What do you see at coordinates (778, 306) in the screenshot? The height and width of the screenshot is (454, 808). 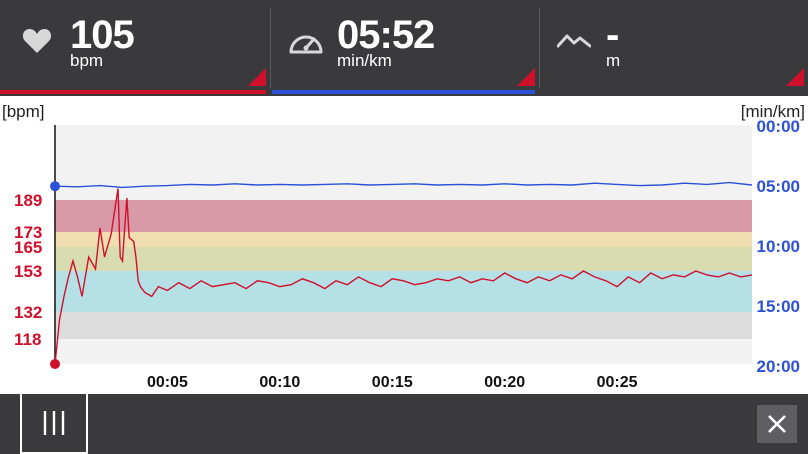 I see `pace-tick-label: 15:00` at bounding box center [778, 306].